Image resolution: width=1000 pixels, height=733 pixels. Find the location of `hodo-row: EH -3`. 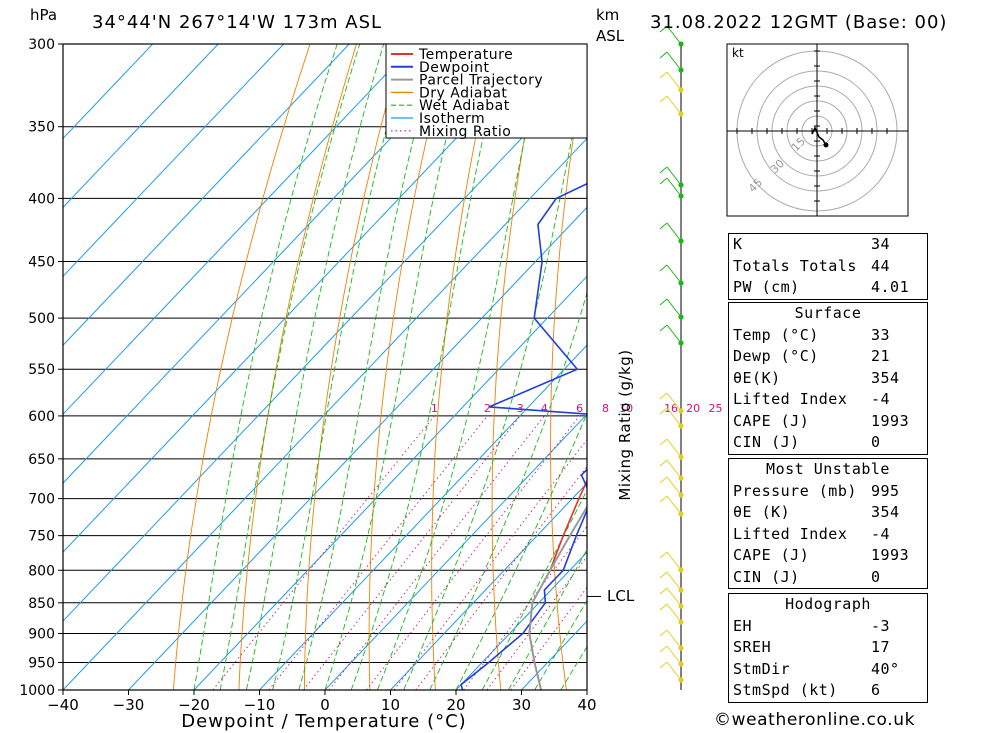

hodo-row: EH -3 is located at coordinates (812, 625).